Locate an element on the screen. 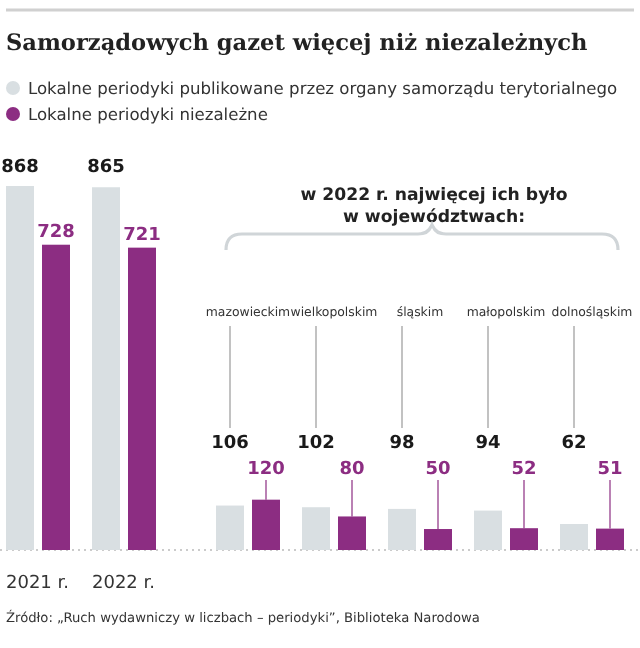 Image resolution: width=640 pixels, height=648 pixels. data-label: 62 is located at coordinates (574, 444).